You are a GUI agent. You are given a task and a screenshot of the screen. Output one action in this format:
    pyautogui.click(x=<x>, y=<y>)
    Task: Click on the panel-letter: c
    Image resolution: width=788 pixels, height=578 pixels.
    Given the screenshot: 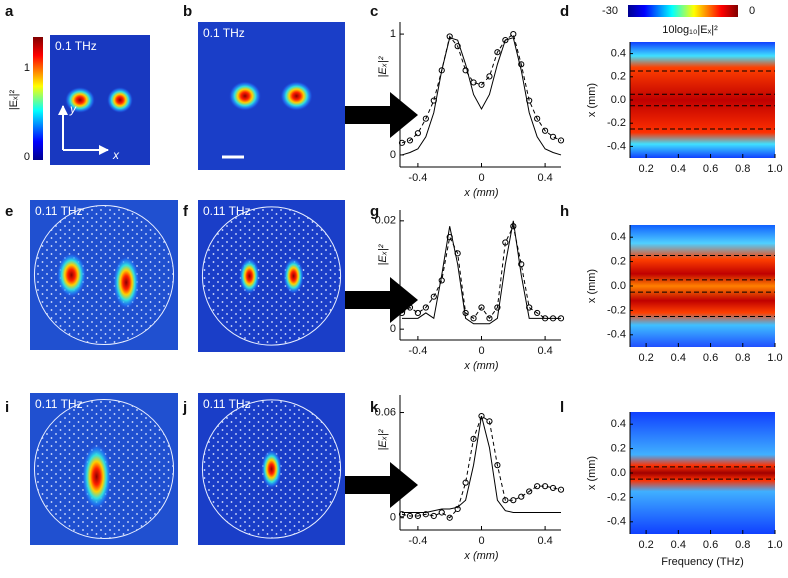 What is the action you would take?
    pyautogui.click(x=374, y=11)
    